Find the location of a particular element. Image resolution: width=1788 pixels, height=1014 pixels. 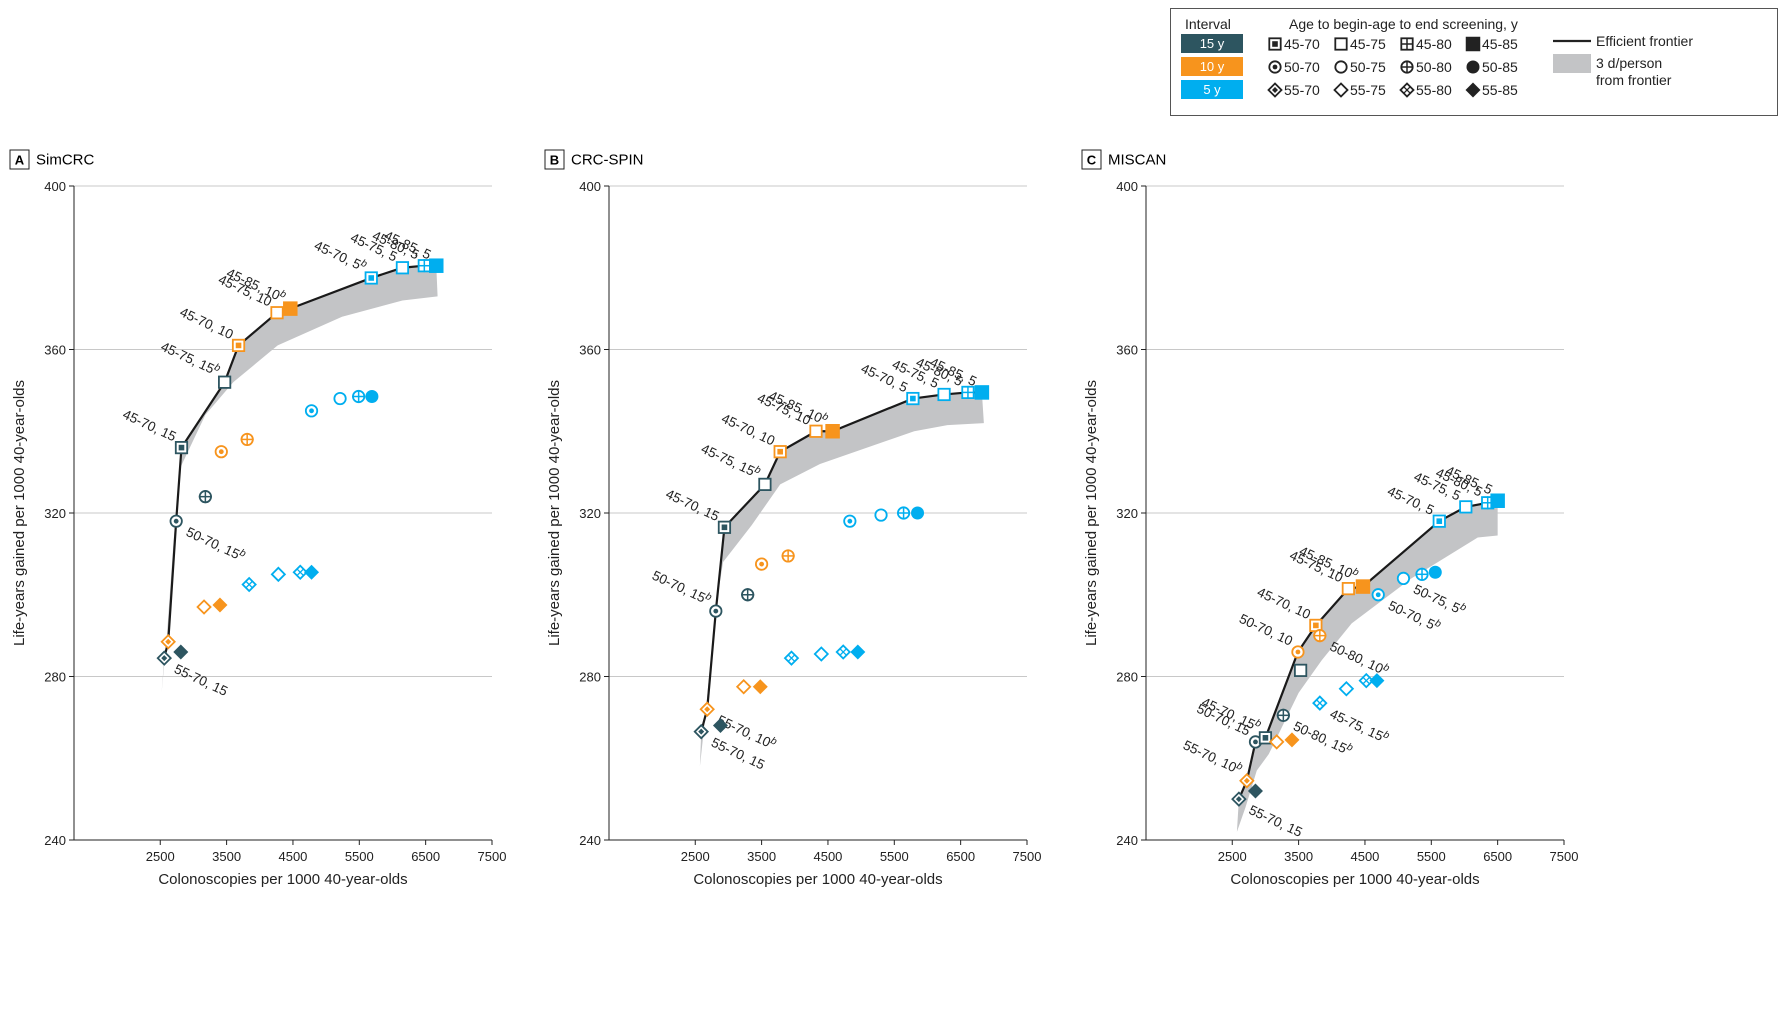

legend-band-label-2: from frontier is located at coordinates (1634, 80).